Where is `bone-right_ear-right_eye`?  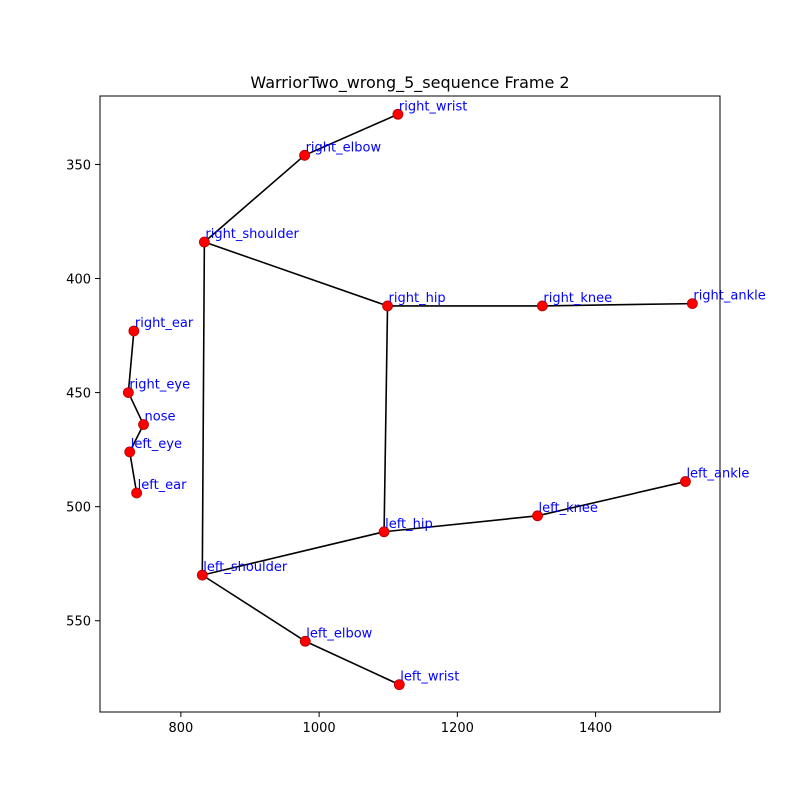
bone-right_ear-right_eye is located at coordinates (131, 361).